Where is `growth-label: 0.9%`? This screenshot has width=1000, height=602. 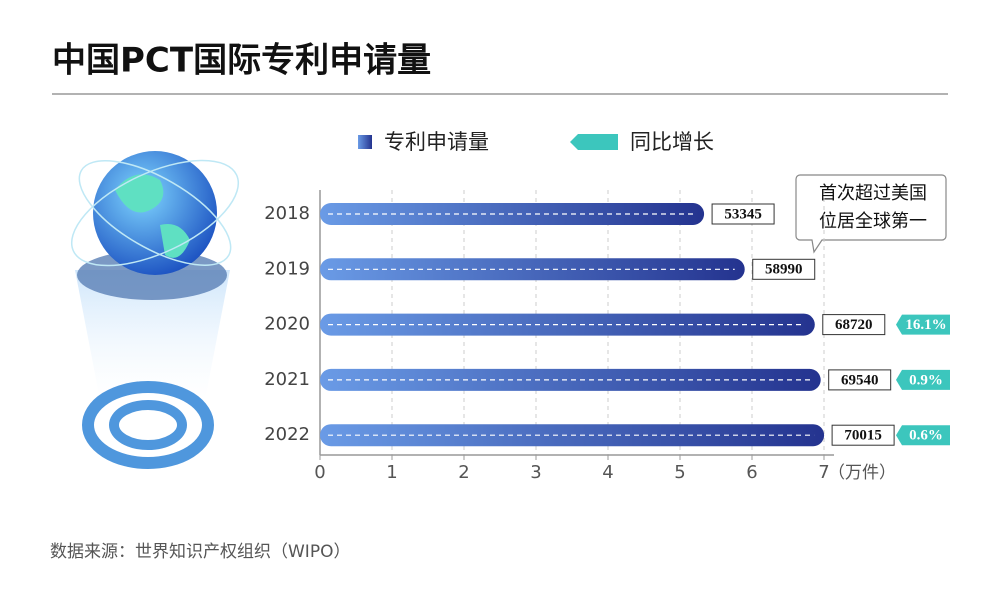 growth-label: 0.9% is located at coordinates (926, 380).